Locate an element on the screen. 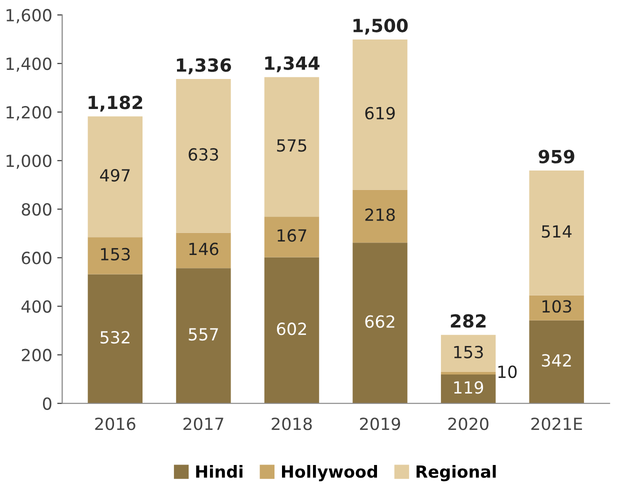  x-tick-label: 2019 is located at coordinates (380, 424).